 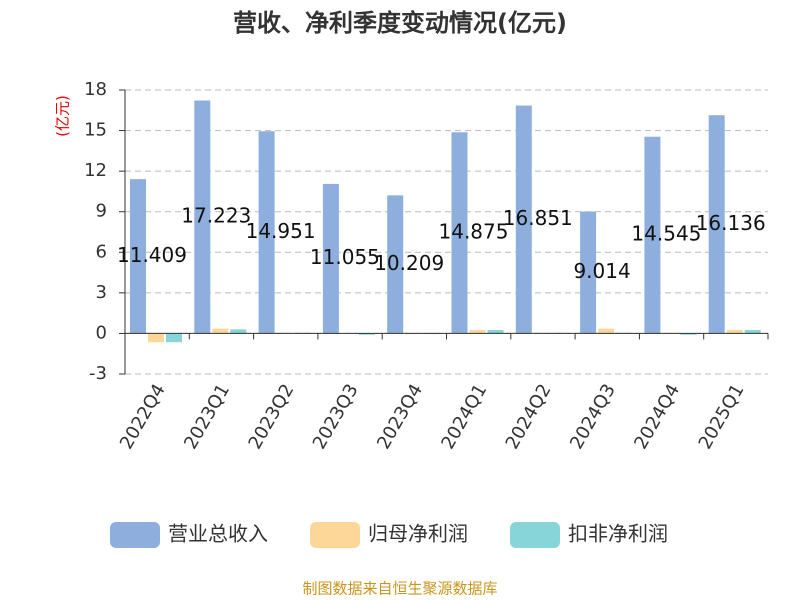 I want to click on y-tick-label: 15, so click(x=95, y=130).